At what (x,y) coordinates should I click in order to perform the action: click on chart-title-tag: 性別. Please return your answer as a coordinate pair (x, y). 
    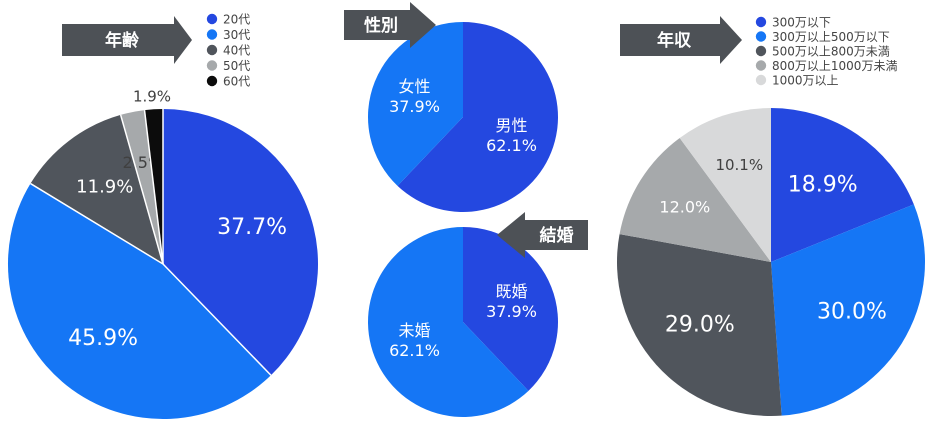
    Looking at the image, I should click on (390, 25).